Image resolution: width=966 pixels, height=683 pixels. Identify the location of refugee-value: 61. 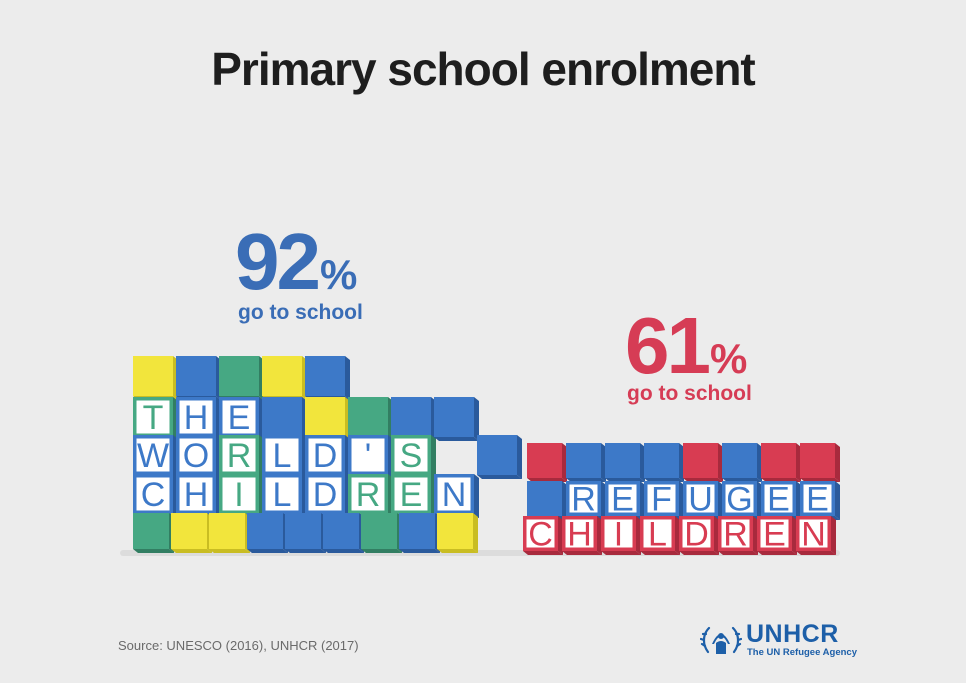
(668, 345).